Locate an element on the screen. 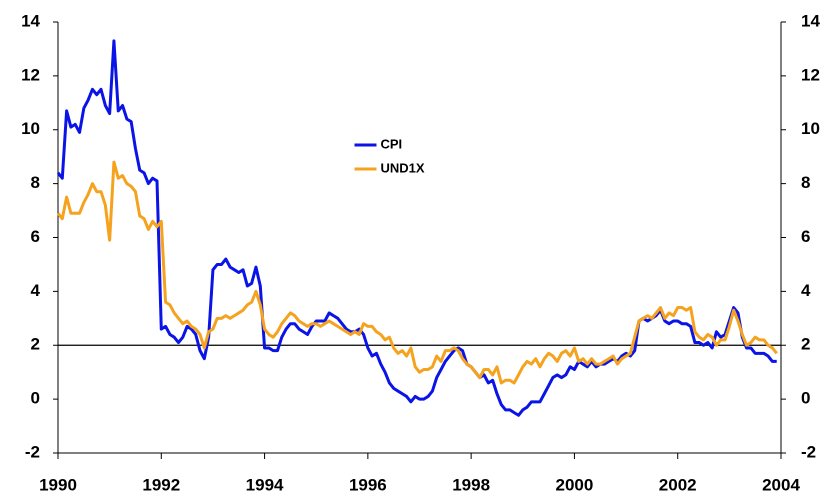 The height and width of the screenshot is (499, 828). y2-tick-label: 14 is located at coordinates (810, 20).